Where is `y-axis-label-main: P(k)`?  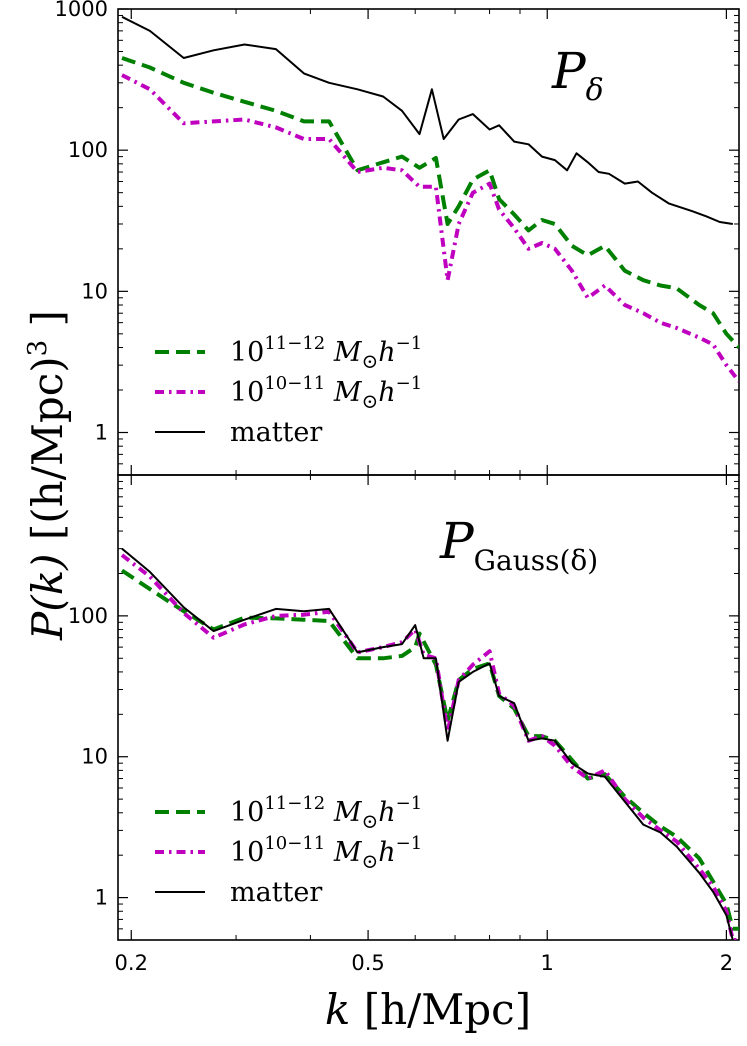 y-axis-label-main: P(k) is located at coordinates (47, 596).